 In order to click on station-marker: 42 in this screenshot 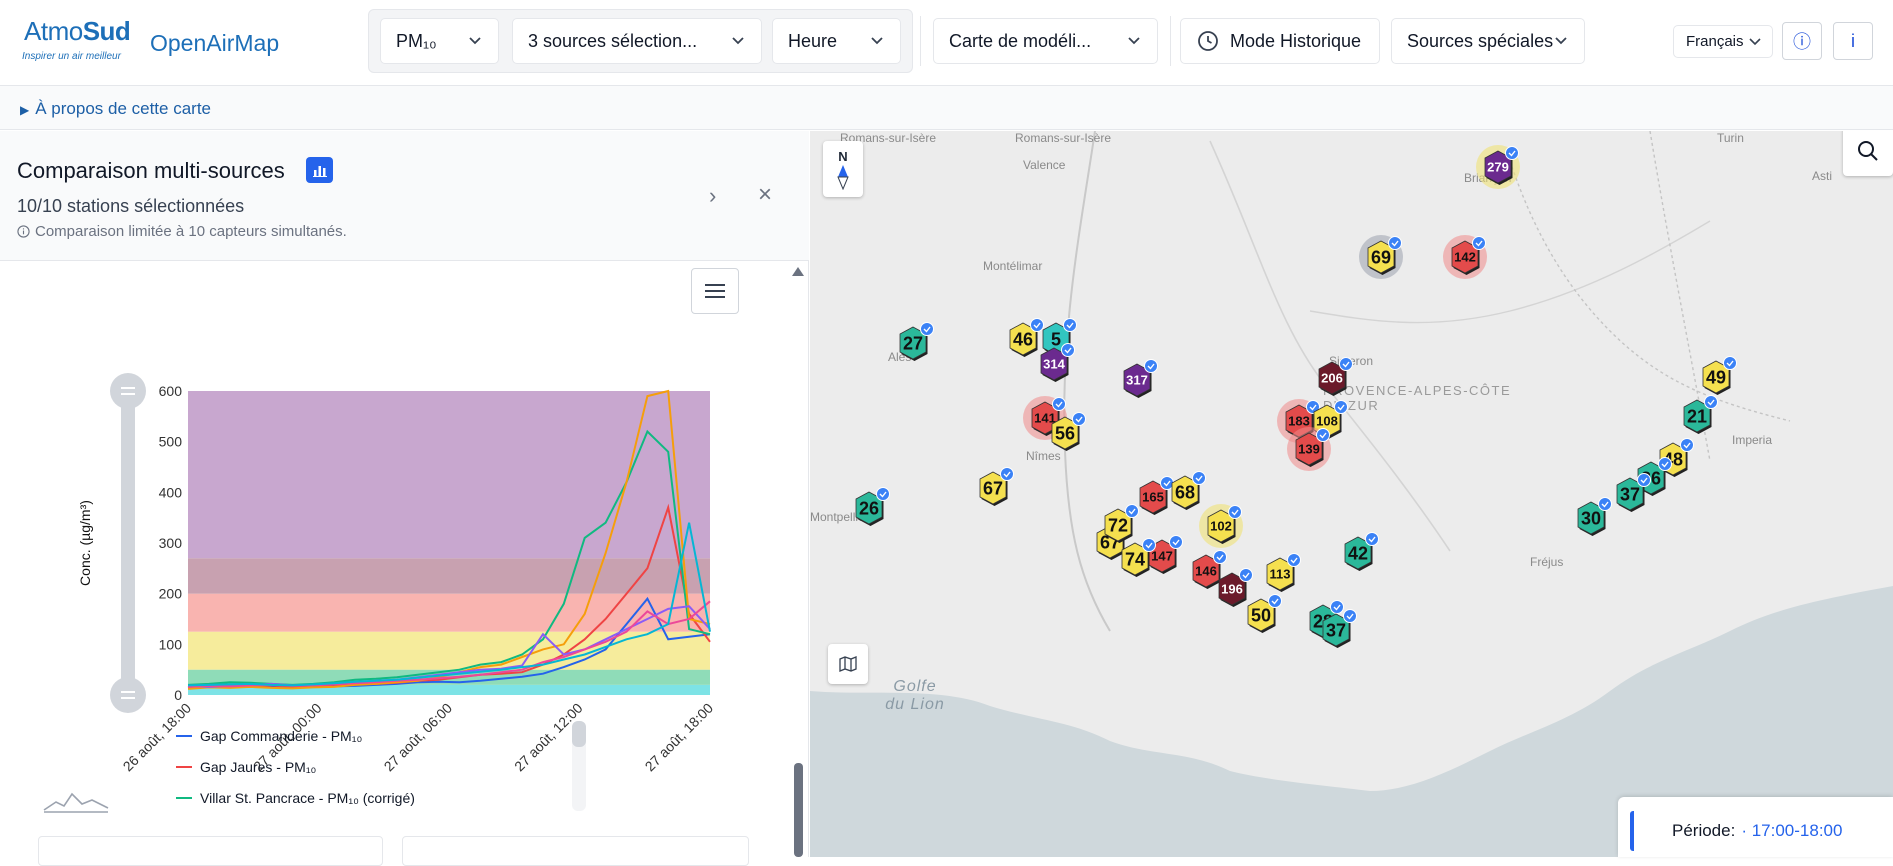, I will do `click(1358, 555)`.